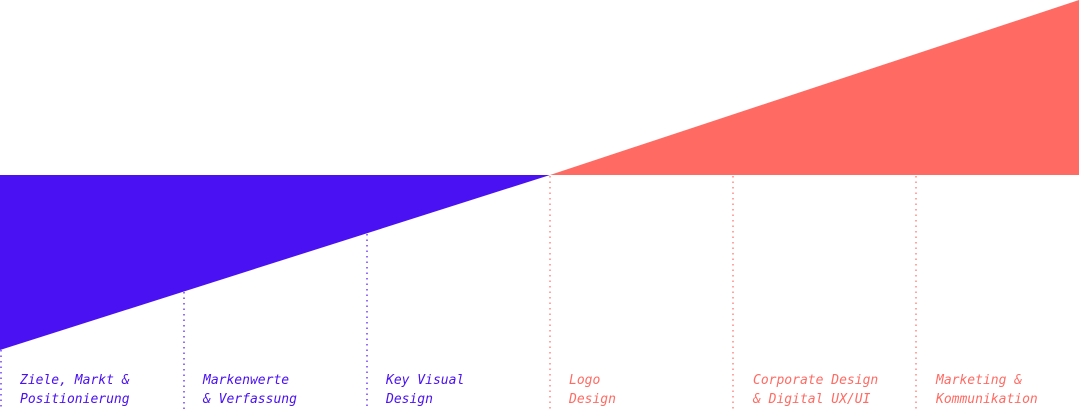  Describe the element at coordinates (246, 380) in the screenshot. I see `stage-label-line: Markenwerte` at that location.